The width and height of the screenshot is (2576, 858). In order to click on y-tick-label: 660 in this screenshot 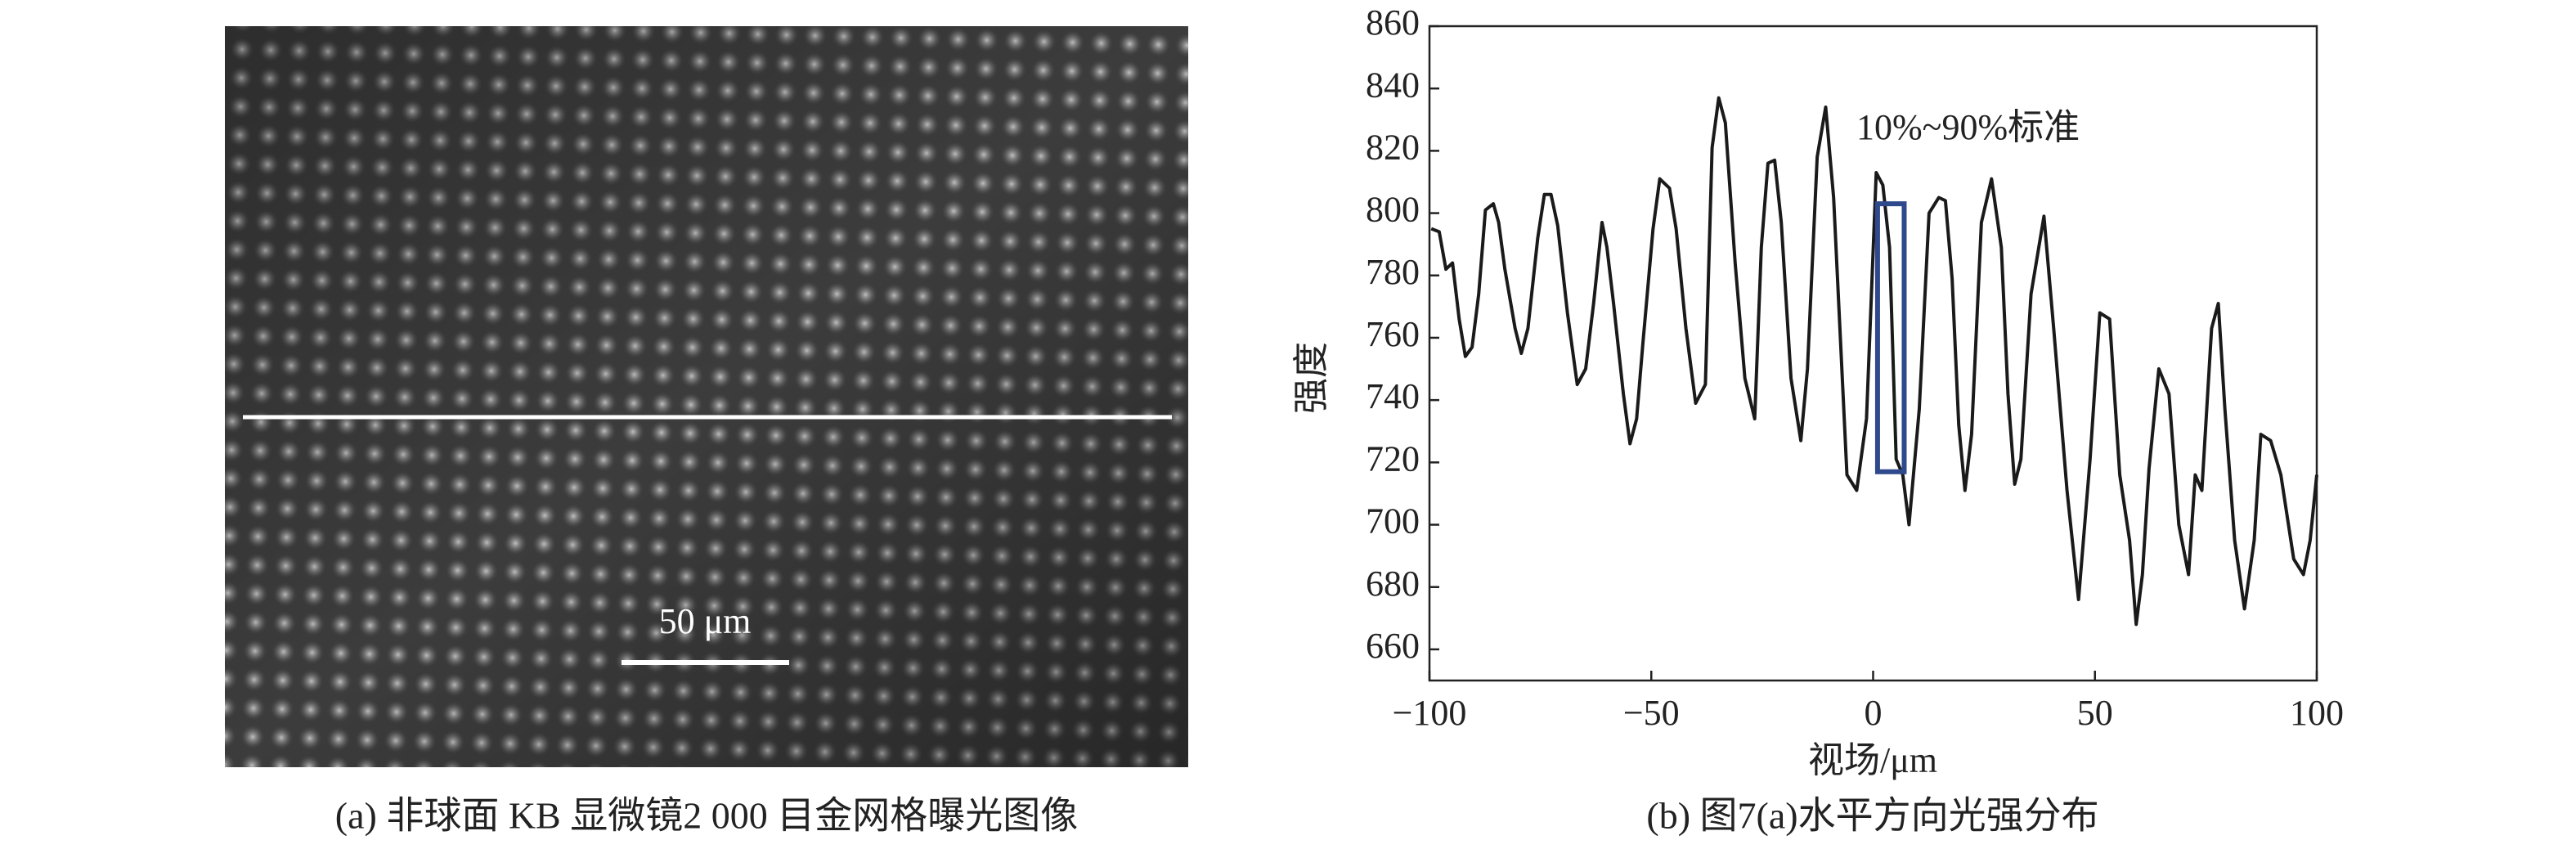, I will do `click(1393, 646)`.